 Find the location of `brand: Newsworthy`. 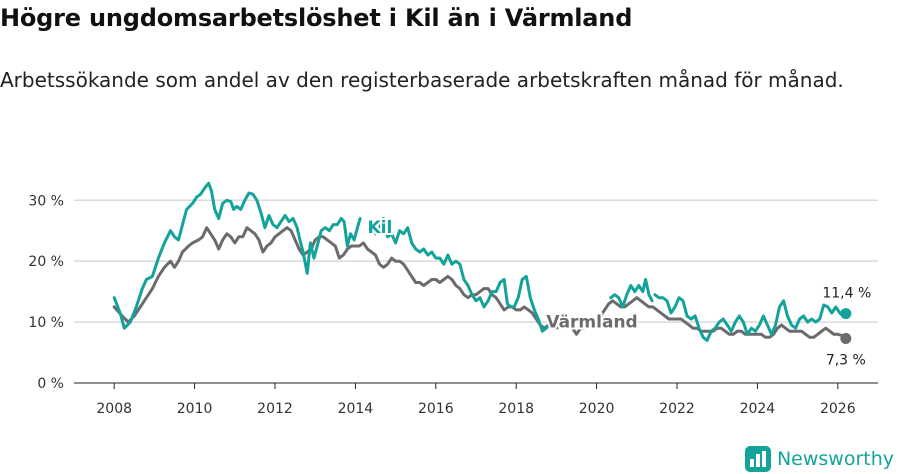

brand: Newsworthy is located at coordinates (819, 459).